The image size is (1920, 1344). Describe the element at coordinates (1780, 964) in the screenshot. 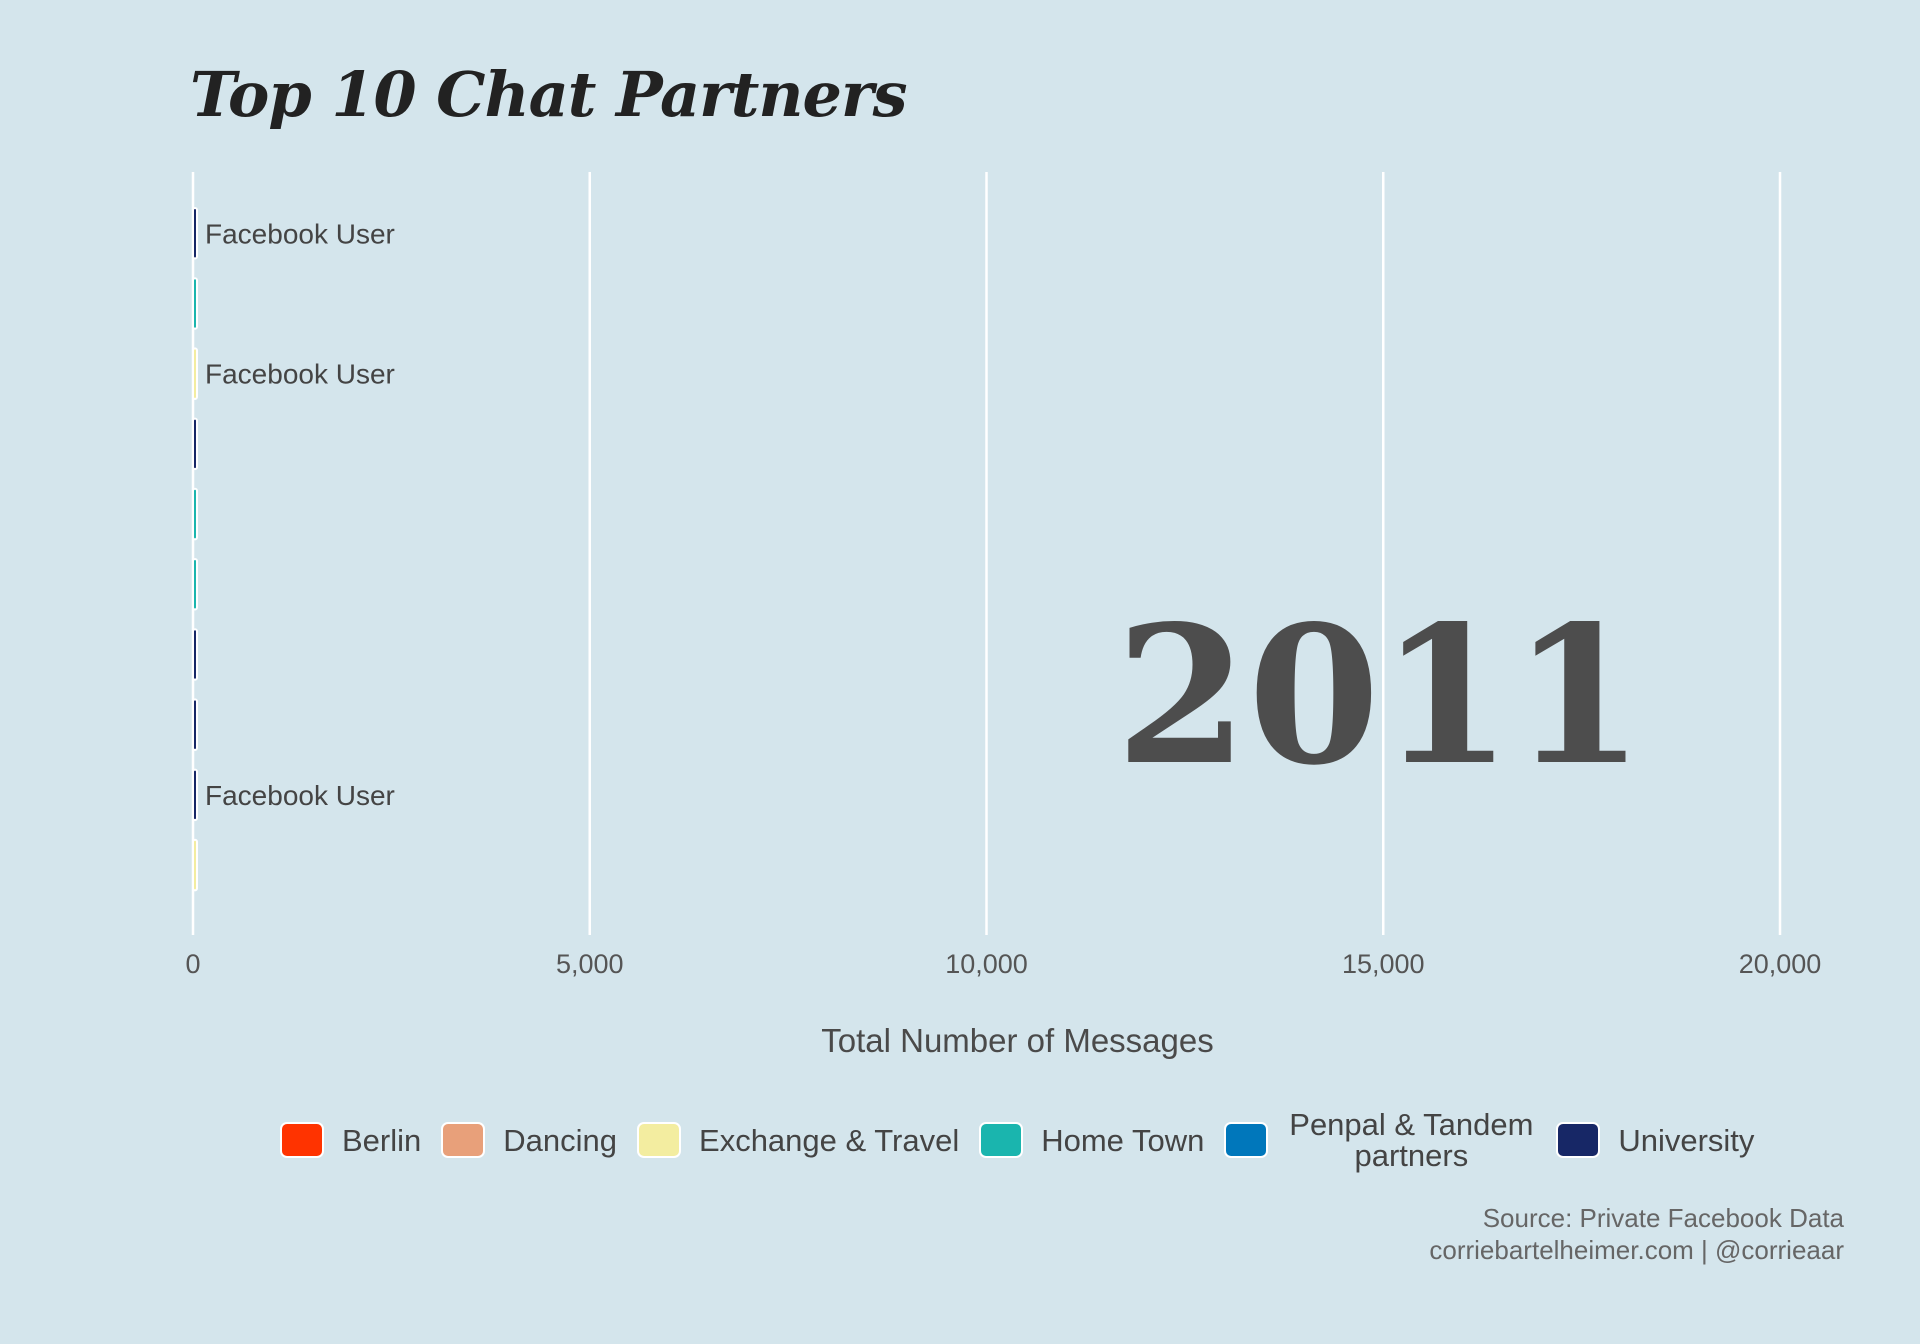

I see `x-tick-label: 20,000` at that location.